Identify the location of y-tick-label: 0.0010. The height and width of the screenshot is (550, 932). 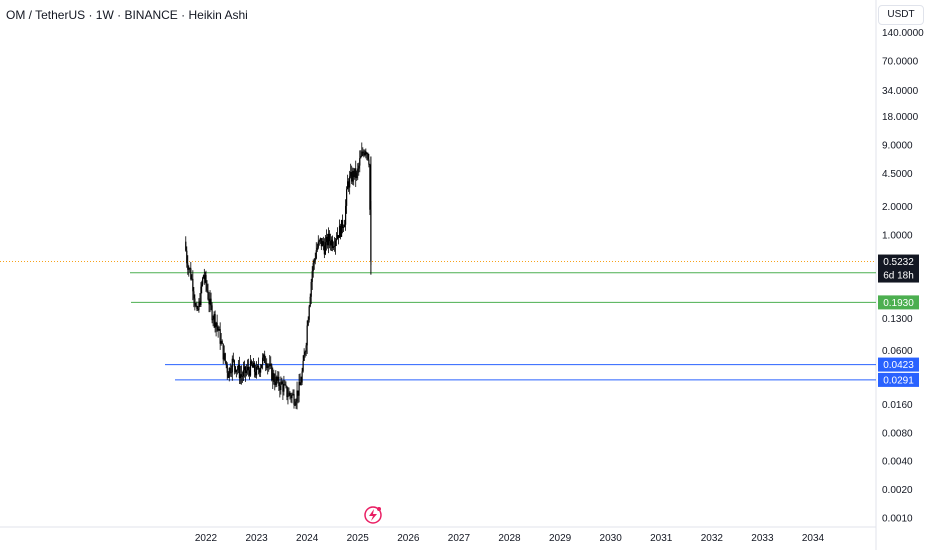
(897, 519).